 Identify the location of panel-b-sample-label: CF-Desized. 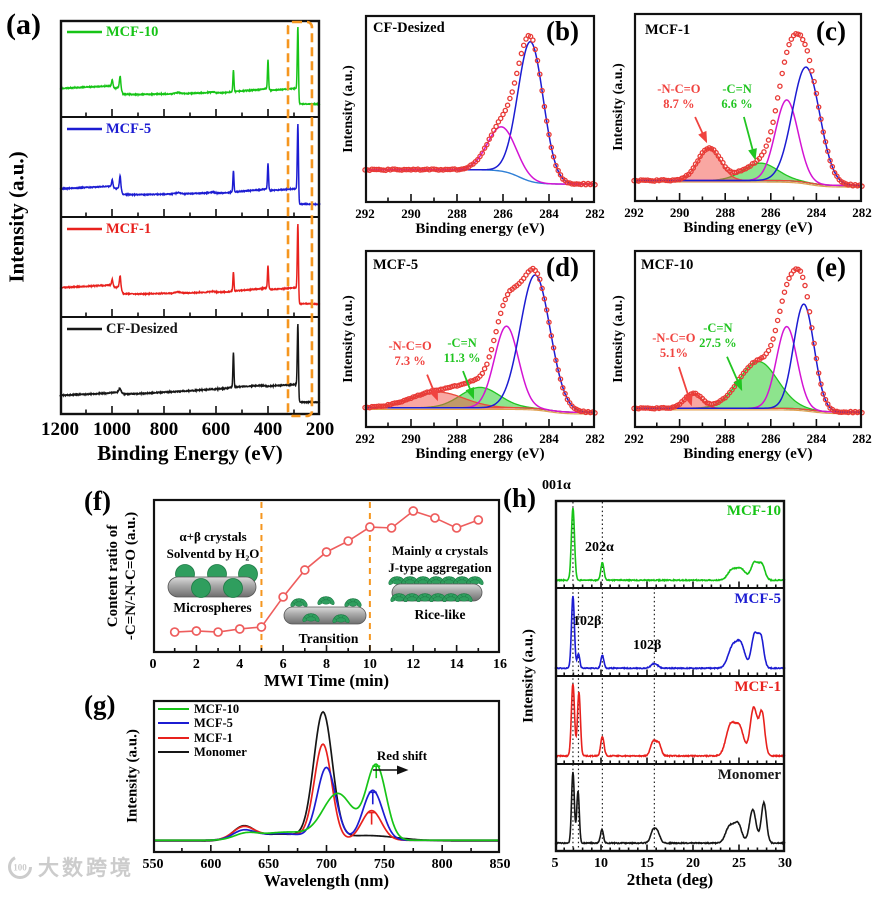
(409, 28).